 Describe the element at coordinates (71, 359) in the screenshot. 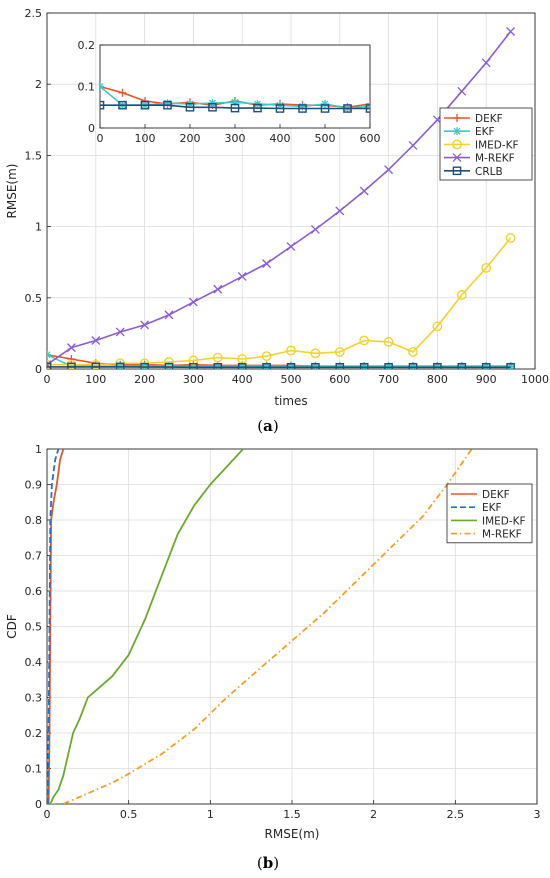

I see `chart-a-point-dekf` at that location.